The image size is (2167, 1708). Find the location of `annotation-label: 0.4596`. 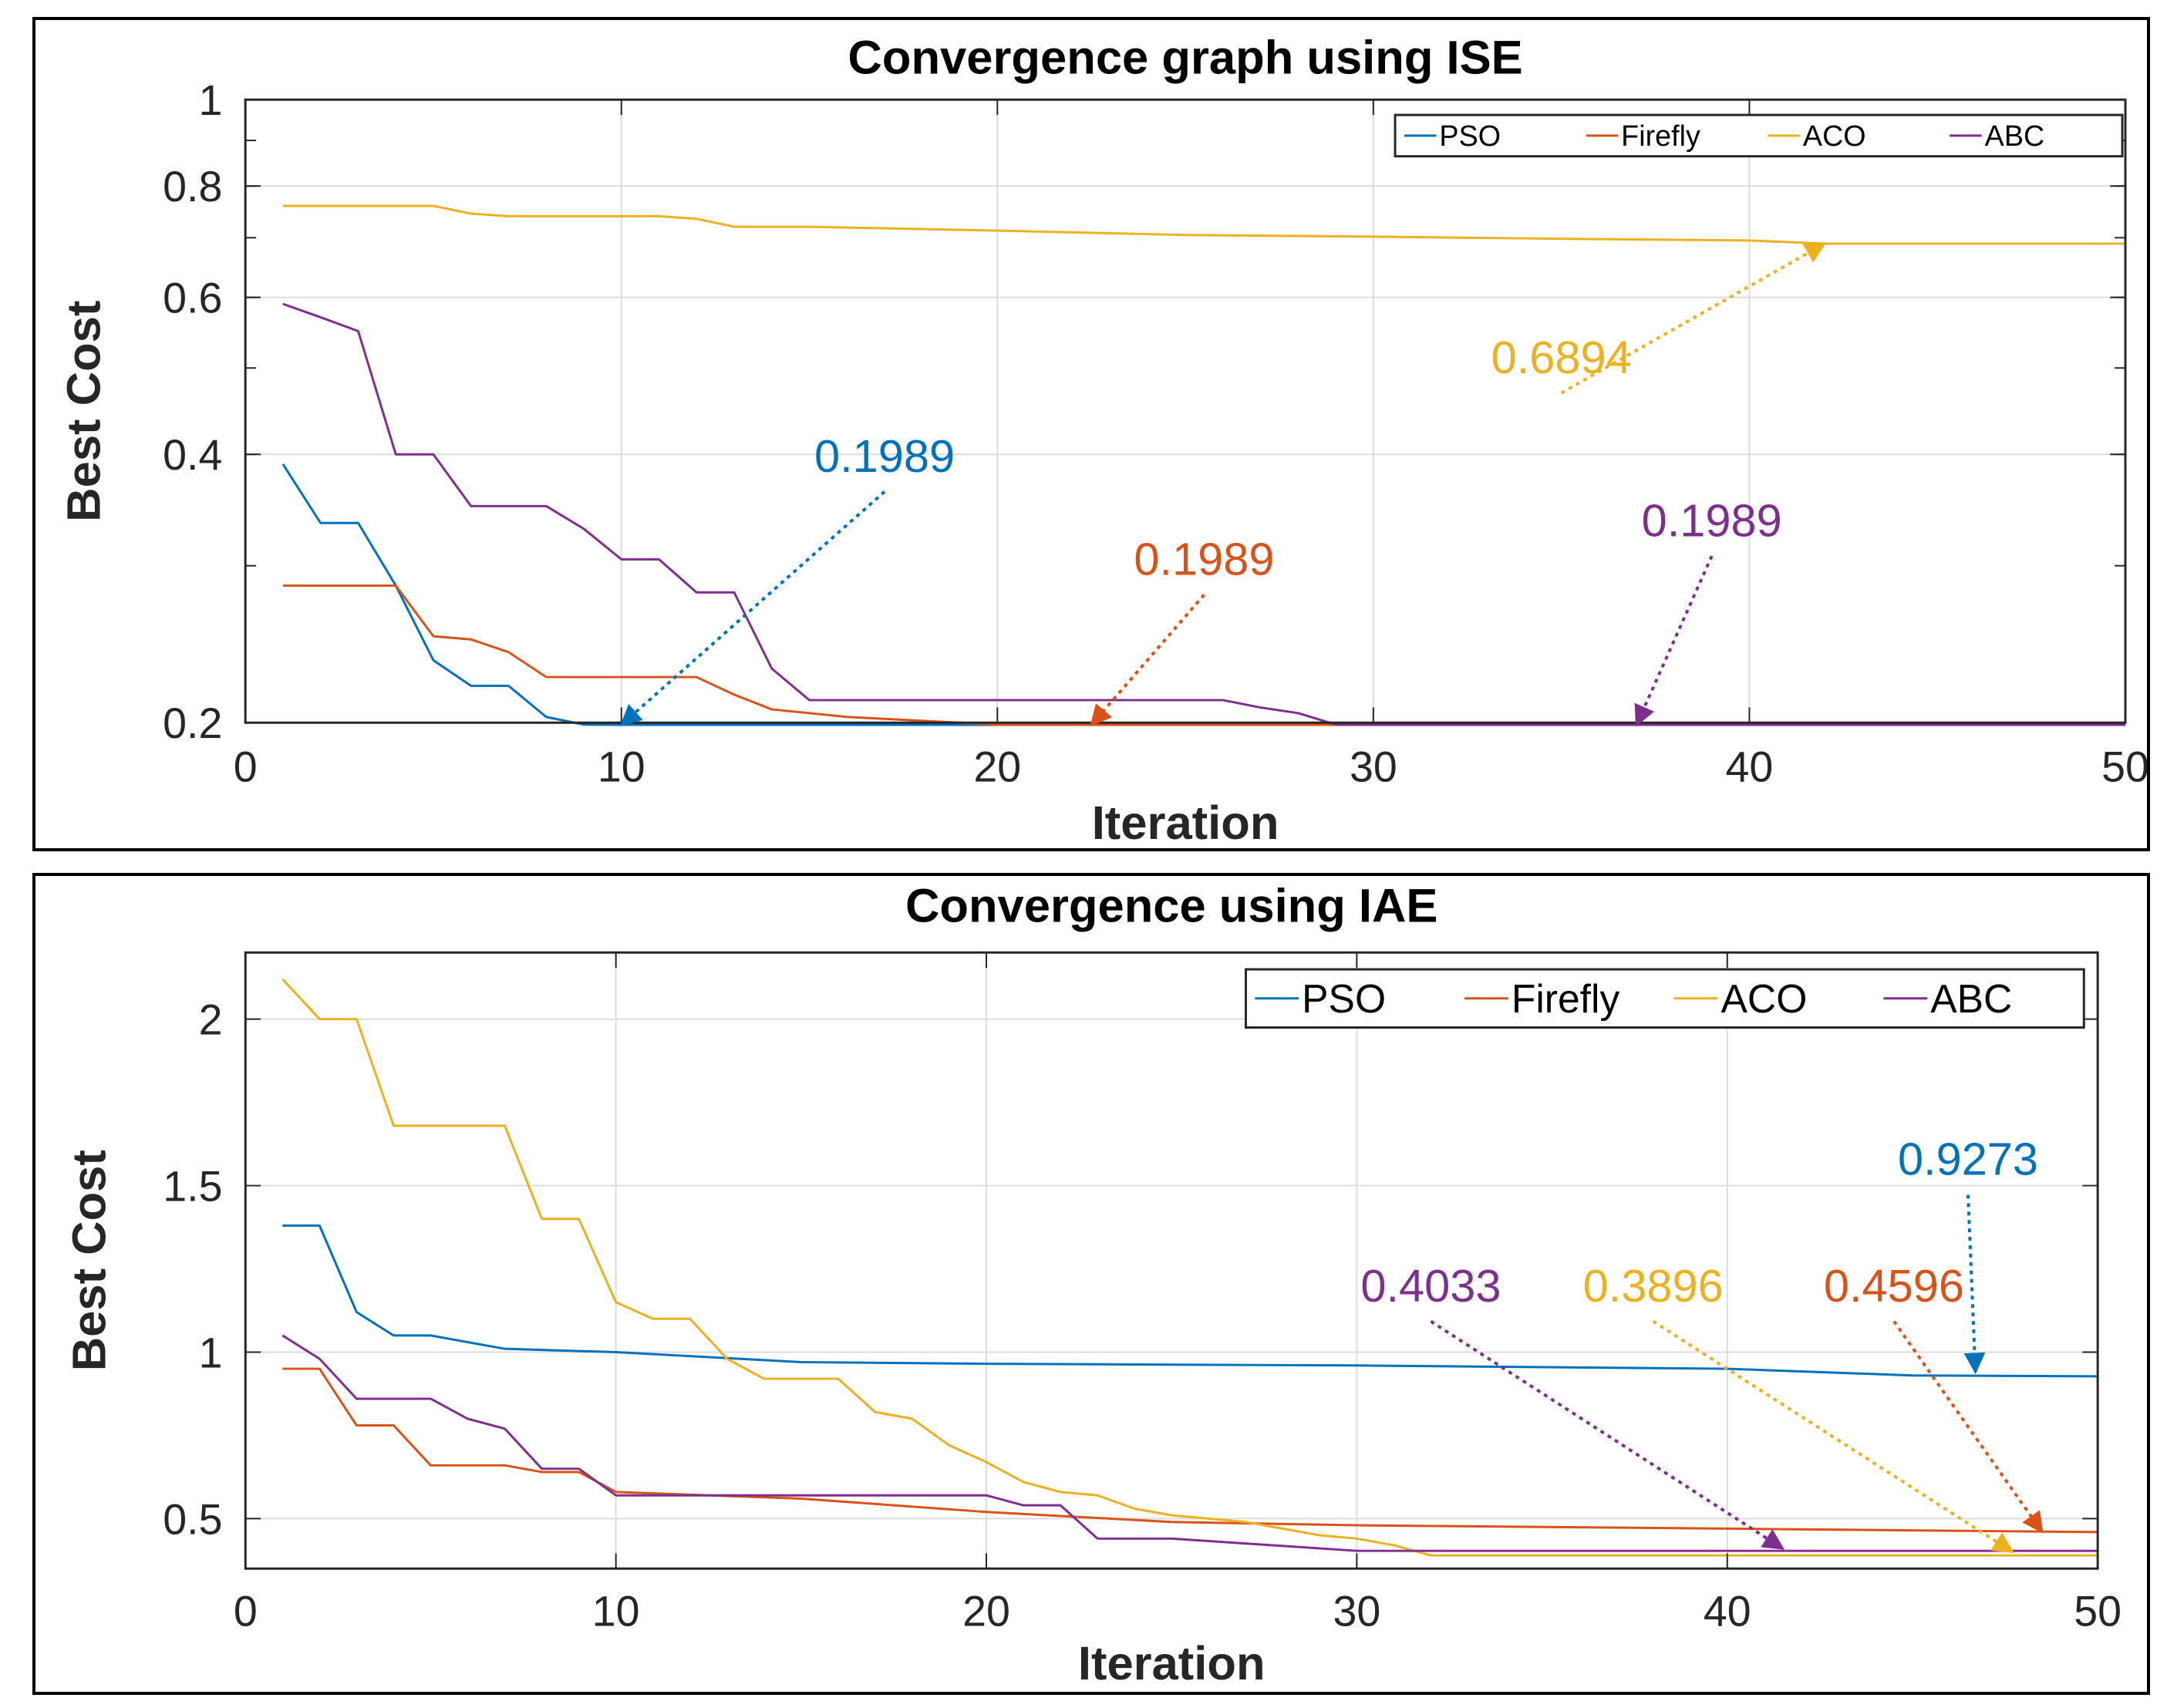

annotation-label: 0.4596 is located at coordinates (1894, 1286).